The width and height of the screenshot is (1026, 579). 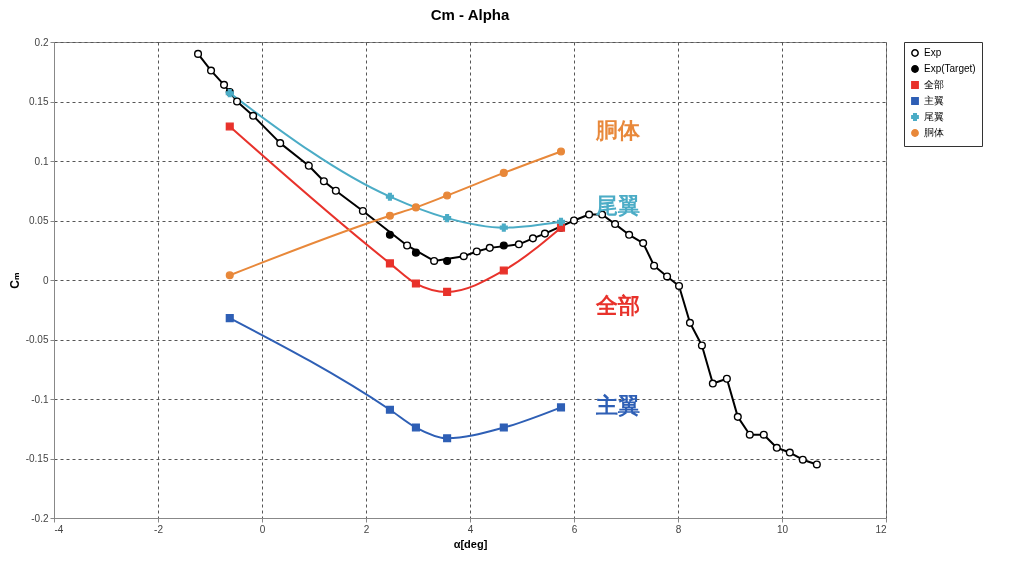 What do you see at coordinates (37, 339) in the screenshot?
I see `y-tick-label: -0.05` at bounding box center [37, 339].